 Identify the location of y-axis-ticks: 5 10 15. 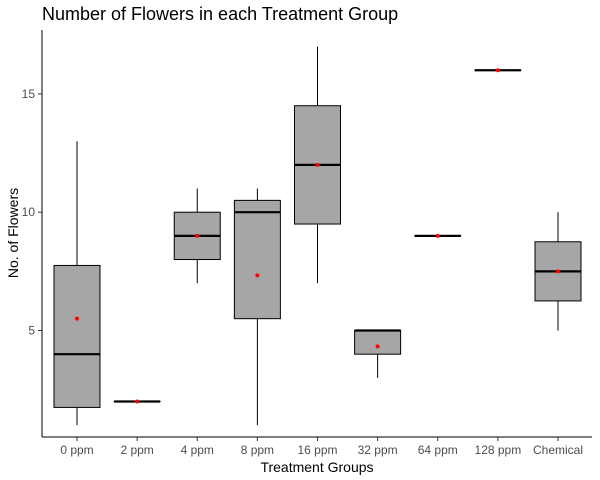
(32, 212).